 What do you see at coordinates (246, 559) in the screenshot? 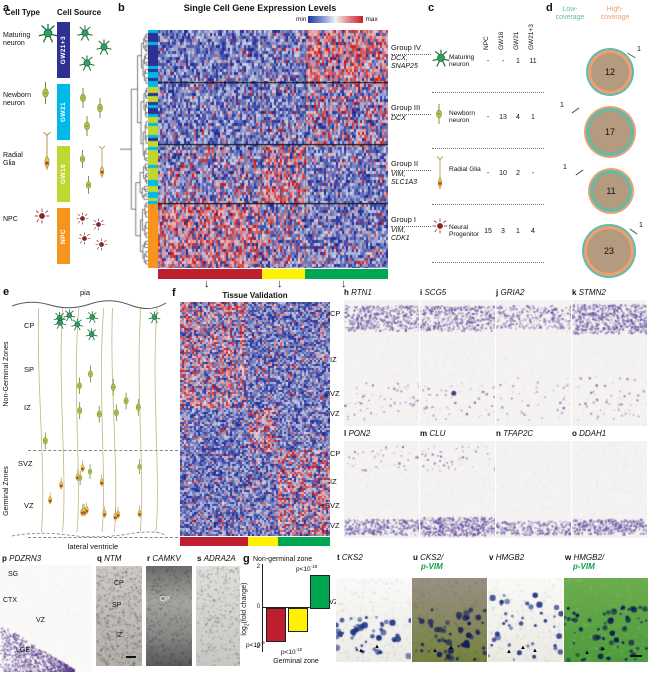
I see `panel-letter-g: g` at bounding box center [246, 559].